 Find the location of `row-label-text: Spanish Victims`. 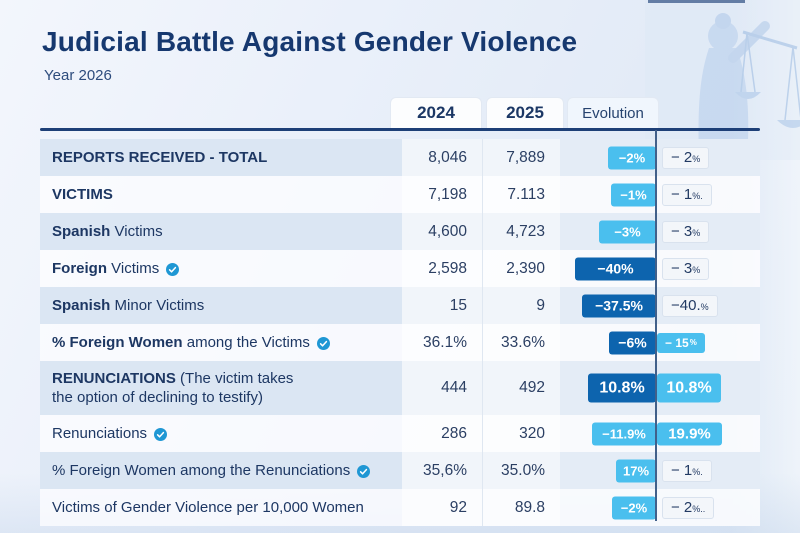

row-label-text: Spanish Victims is located at coordinates (107, 231).